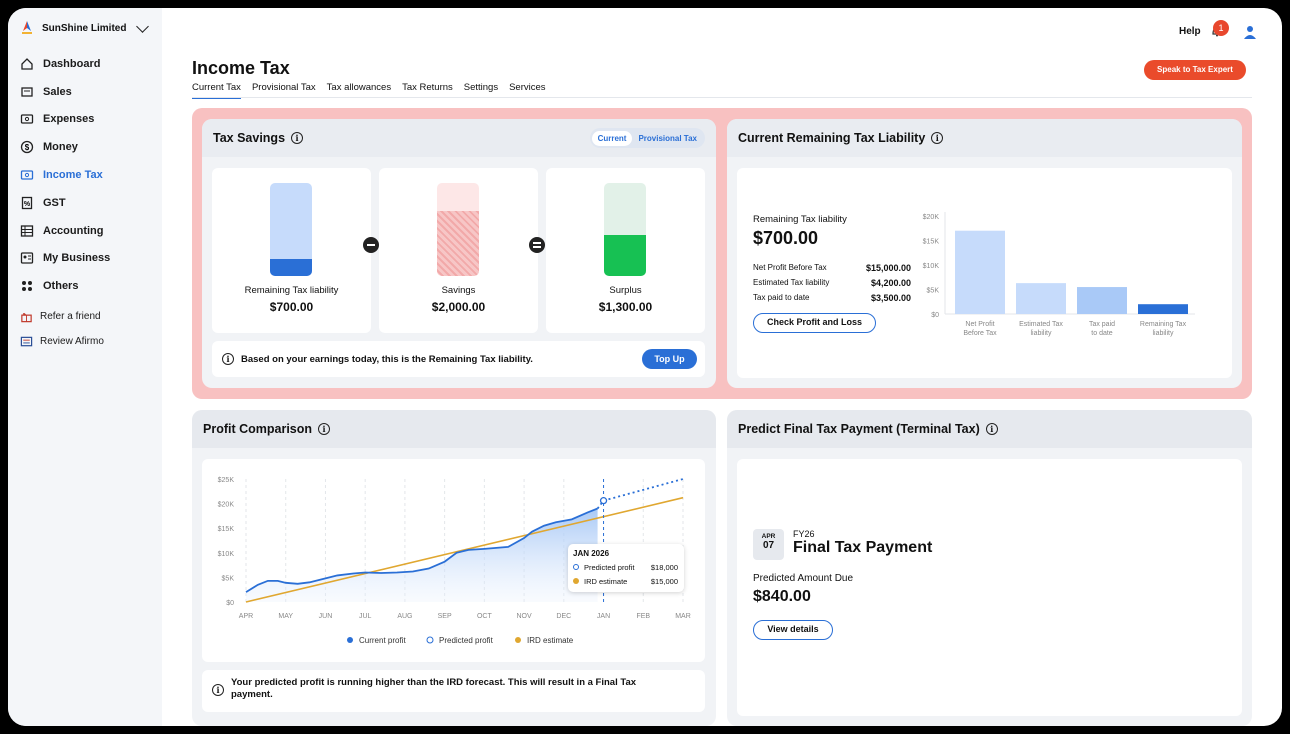  What do you see at coordinates (27, 231) in the screenshot?
I see `ledger-icon` at bounding box center [27, 231].